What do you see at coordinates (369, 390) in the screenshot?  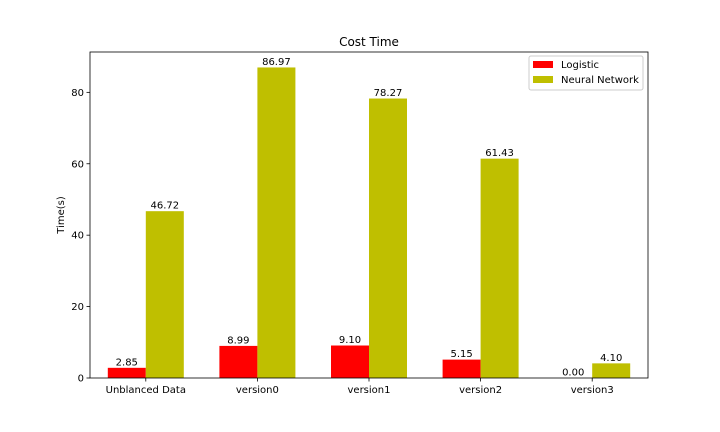 I see `x-tick-label-version1: version1` at bounding box center [369, 390].